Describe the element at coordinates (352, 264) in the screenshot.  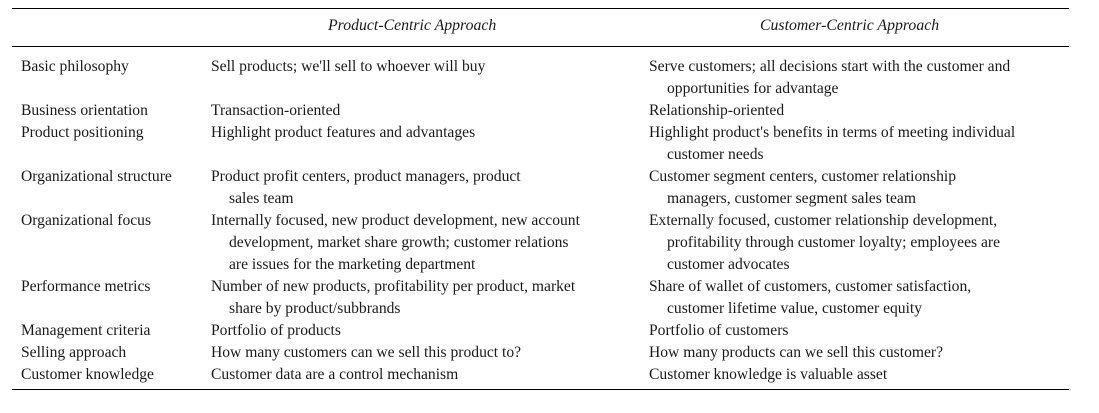
I see `product-centric-cell-line: are issues for the marketing department` at that location.